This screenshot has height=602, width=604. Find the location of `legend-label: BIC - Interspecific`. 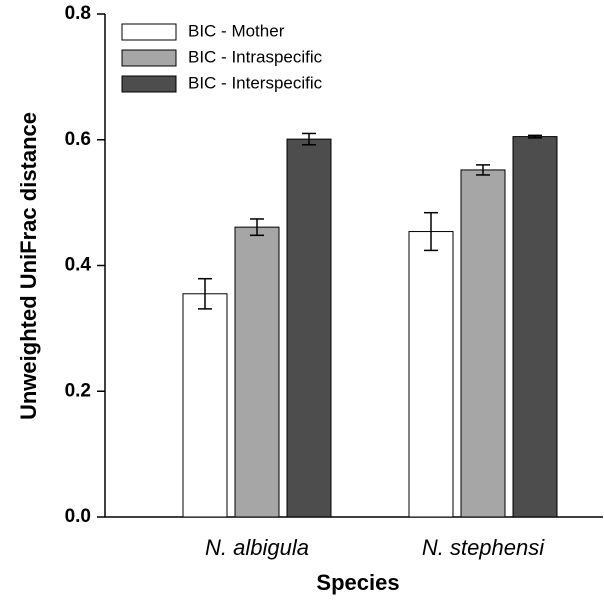

legend-label: BIC - Interspecific is located at coordinates (255, 82).